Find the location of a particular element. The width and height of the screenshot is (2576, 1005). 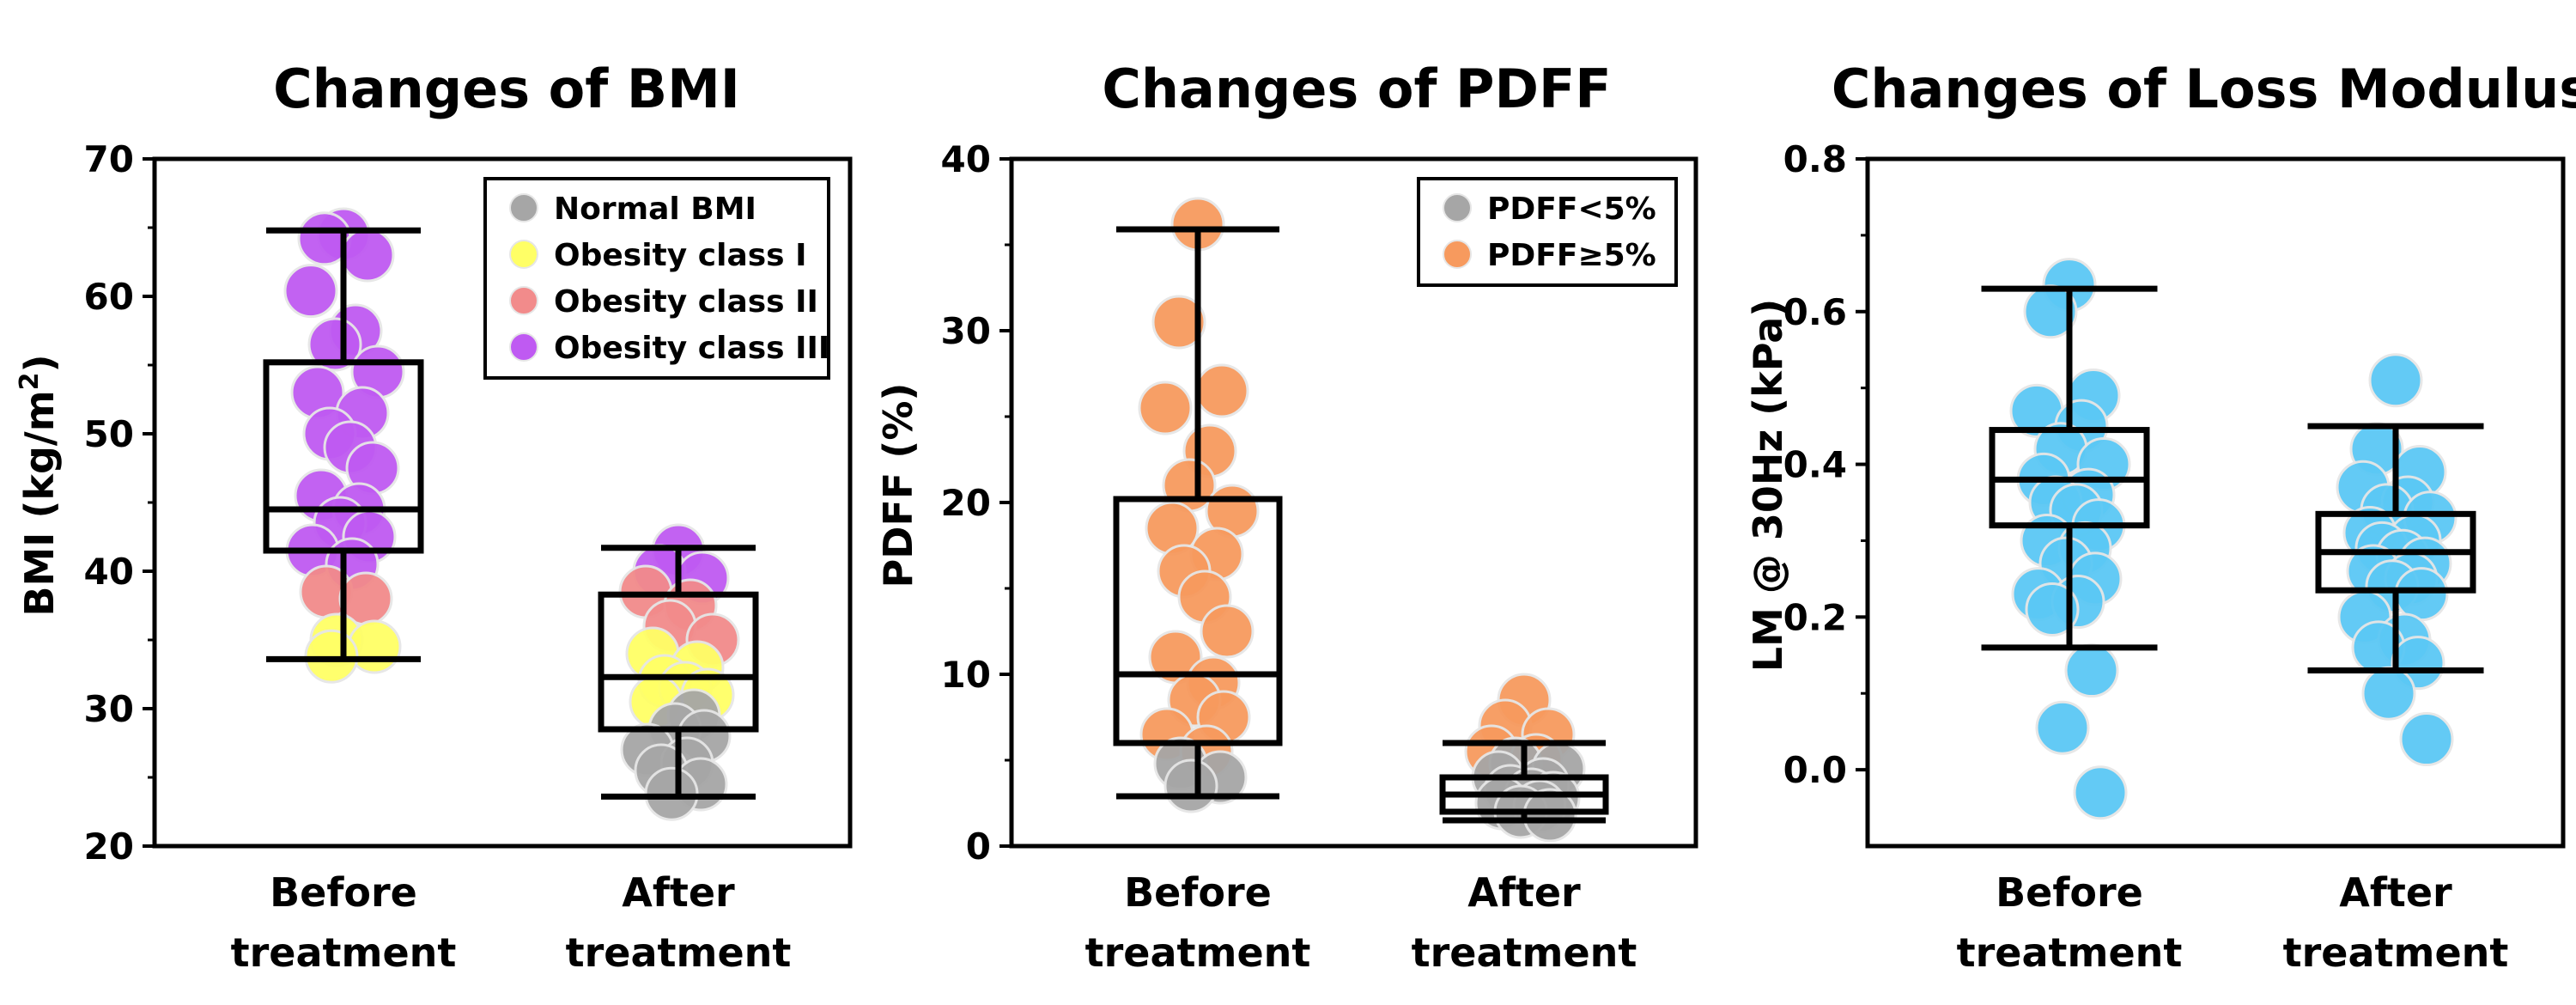

y-tick-label: 0.6 is located at coordinates (1815, 312).